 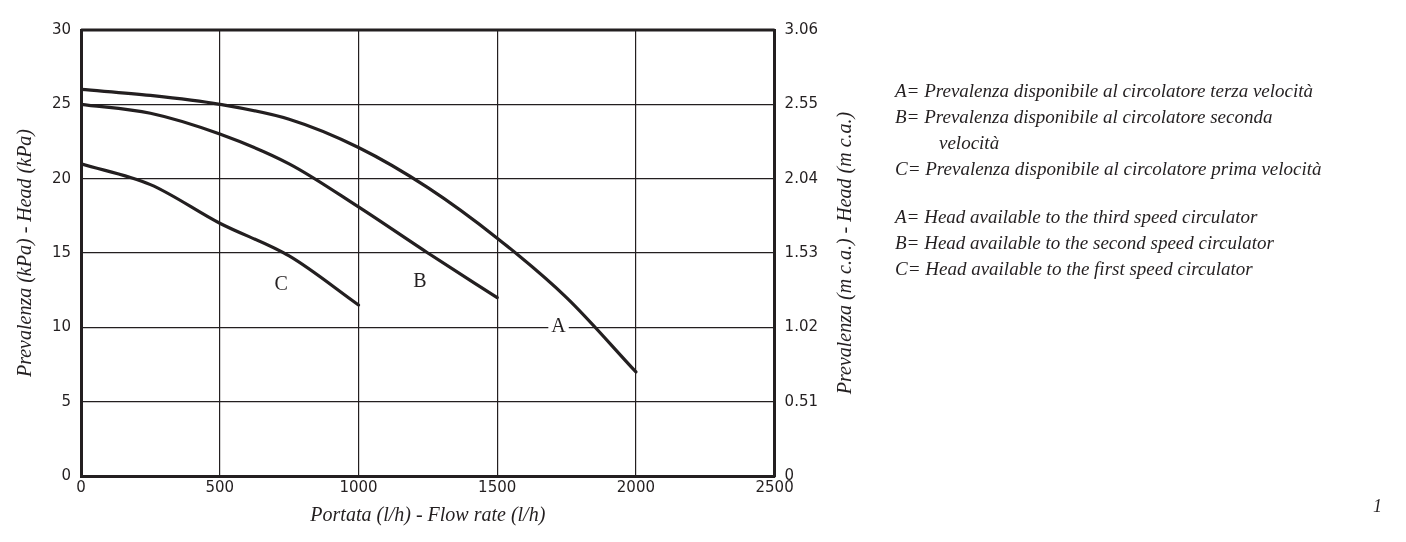 What do you see at coordinates (1084, 130) in the screenshot?
I see `text: B= Prevalenza disponibile al circolatore seconda velocità` at bounding box center [1084, 130].